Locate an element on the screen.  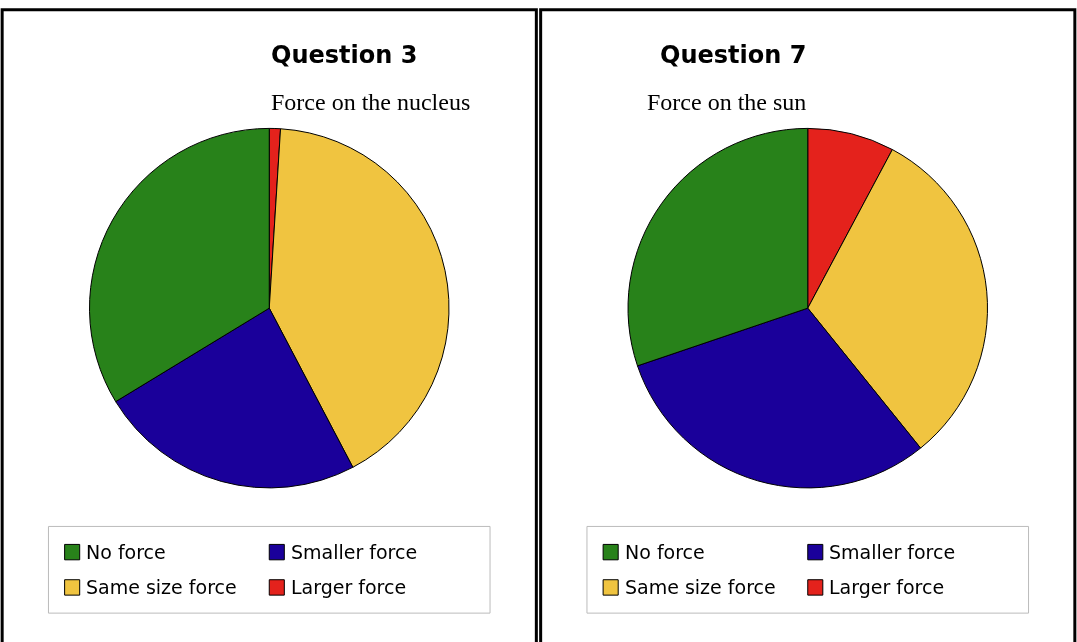
chart-subtitle: Force on the nucleus is located at coordinates (371, 102).